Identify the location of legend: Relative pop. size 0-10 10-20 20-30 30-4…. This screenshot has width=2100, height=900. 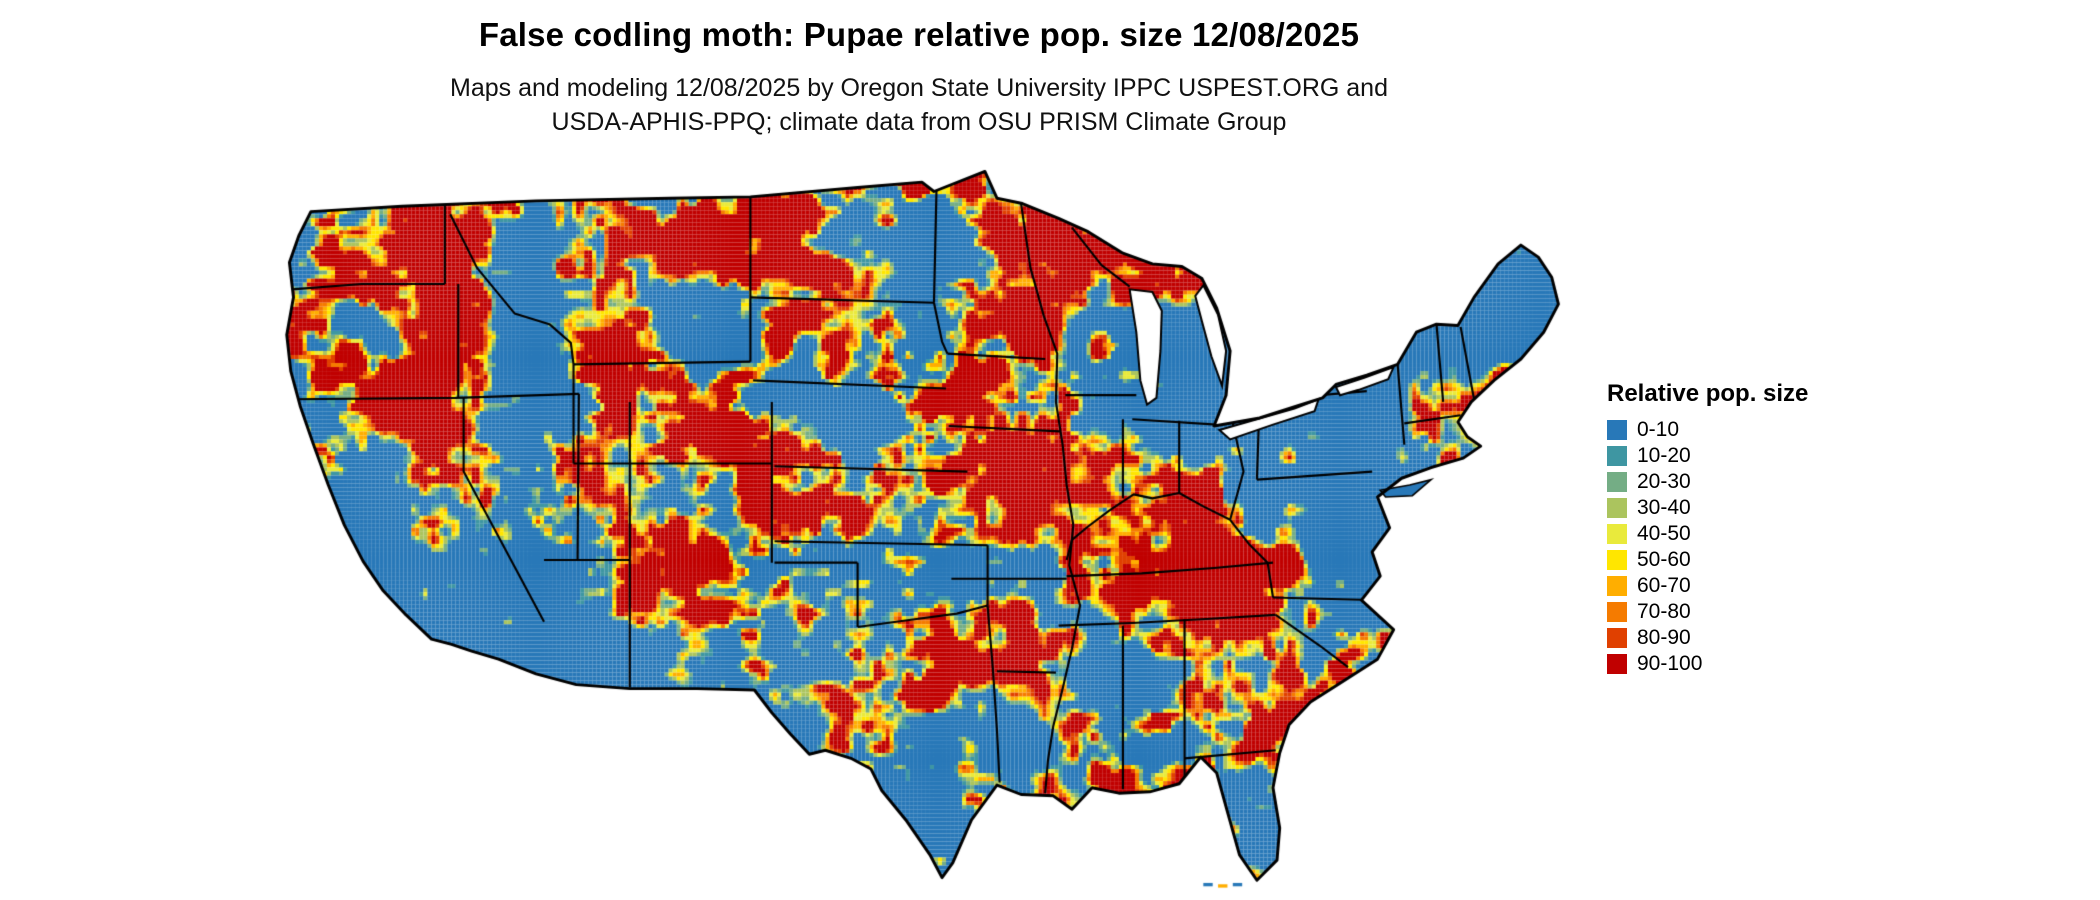
(1707, 528).